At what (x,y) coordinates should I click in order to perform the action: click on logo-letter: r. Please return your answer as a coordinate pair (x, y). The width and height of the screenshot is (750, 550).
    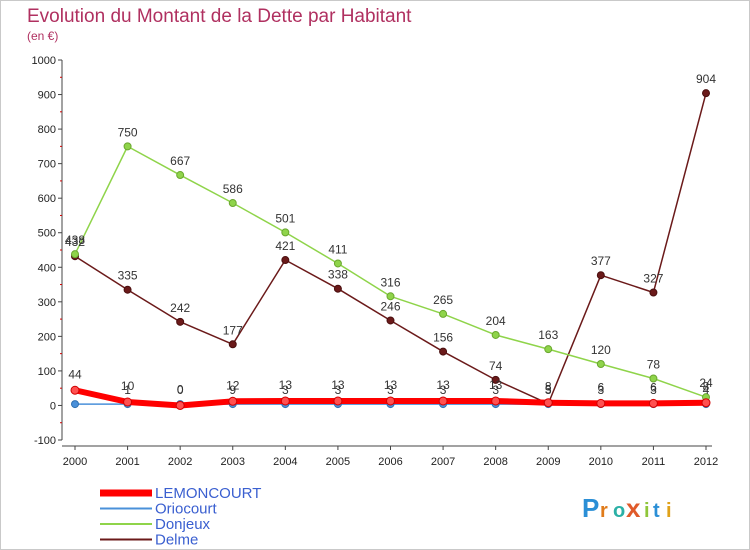
    Looking at the image, I should click on (604, 511).